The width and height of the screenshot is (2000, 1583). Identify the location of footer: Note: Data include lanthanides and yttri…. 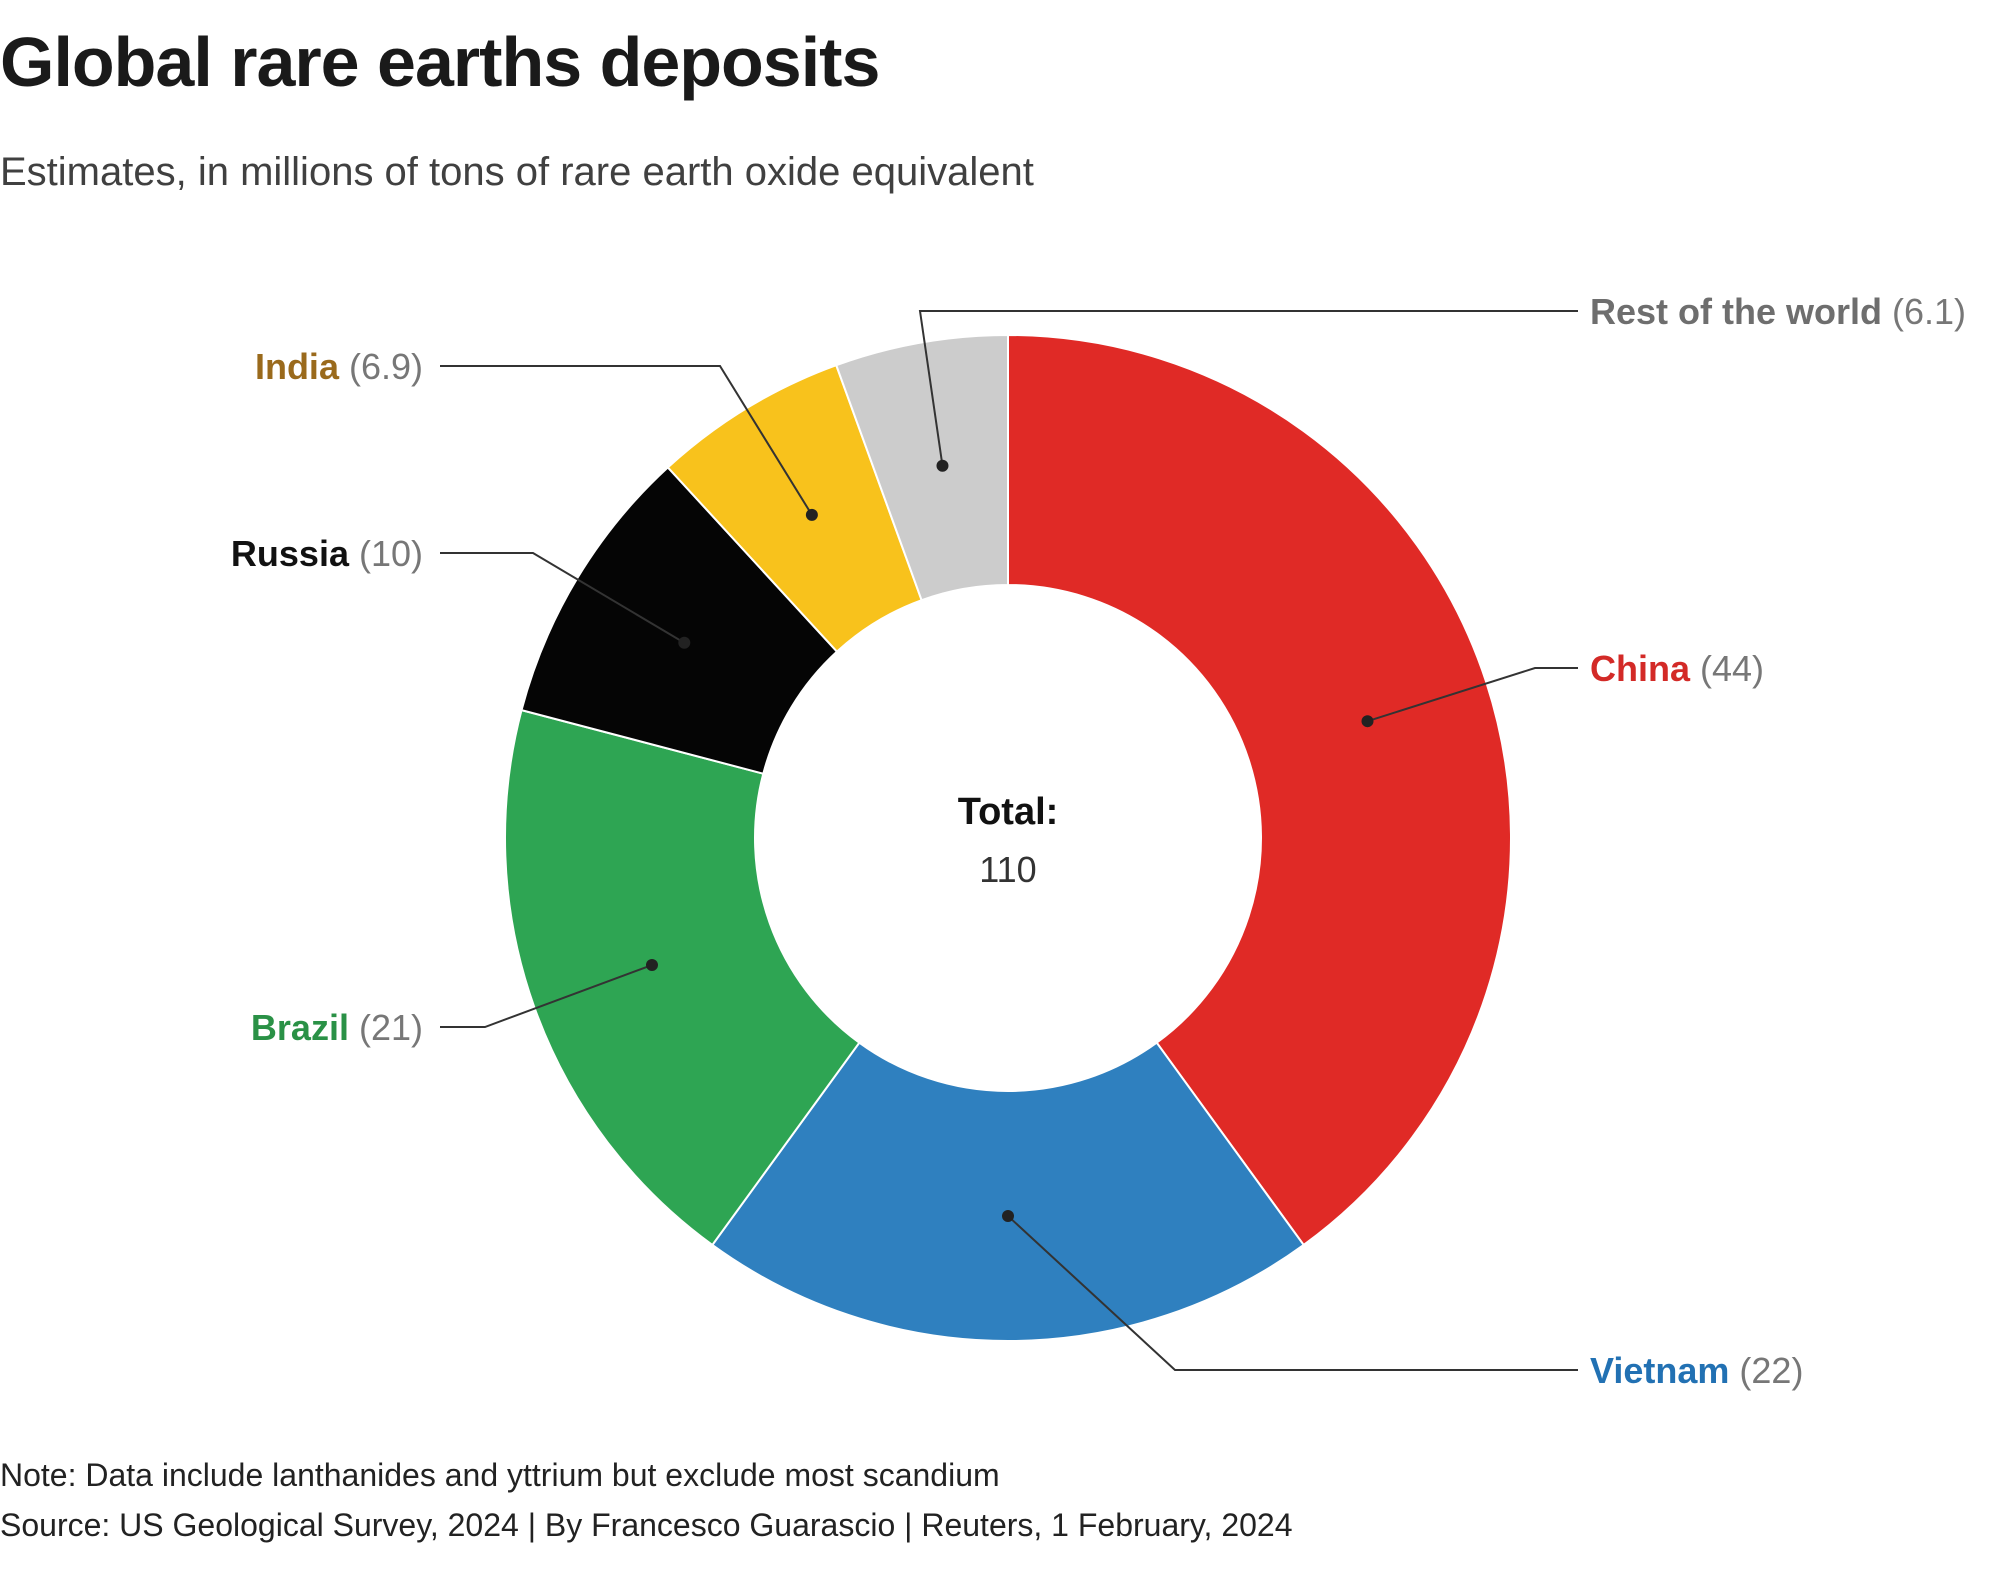
(646, 1500).